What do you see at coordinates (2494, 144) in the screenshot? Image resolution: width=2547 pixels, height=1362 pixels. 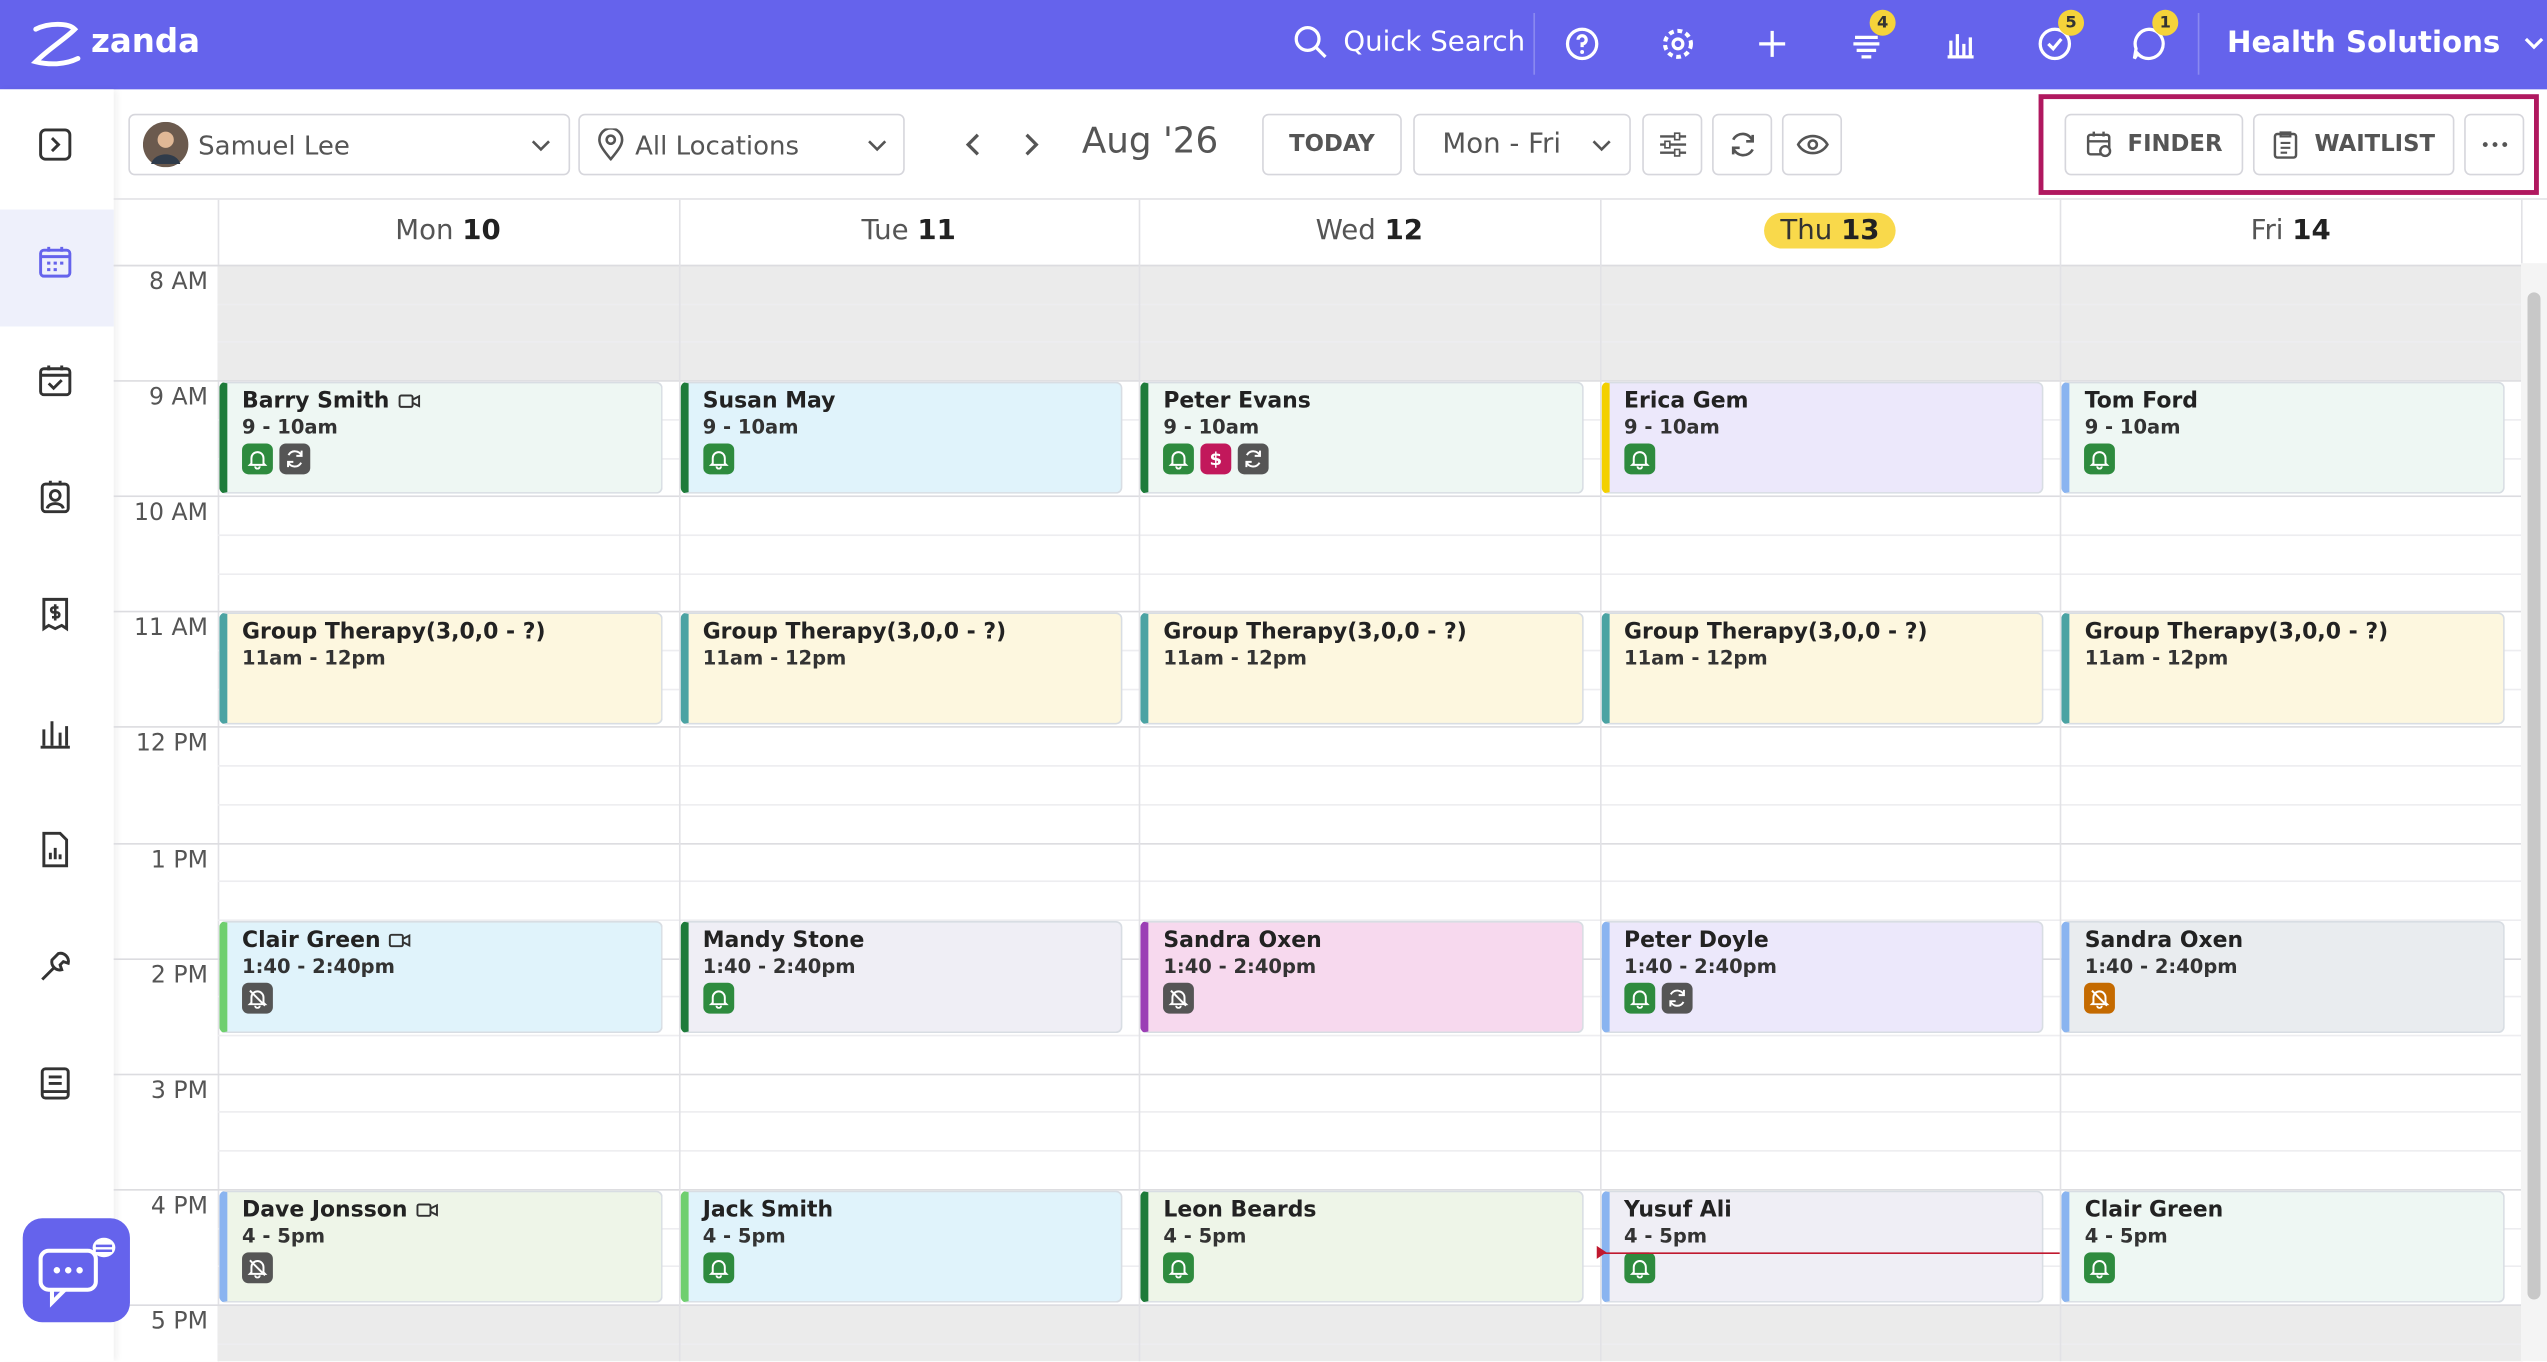 I see `more-button` at bounding box center [2494, 144].